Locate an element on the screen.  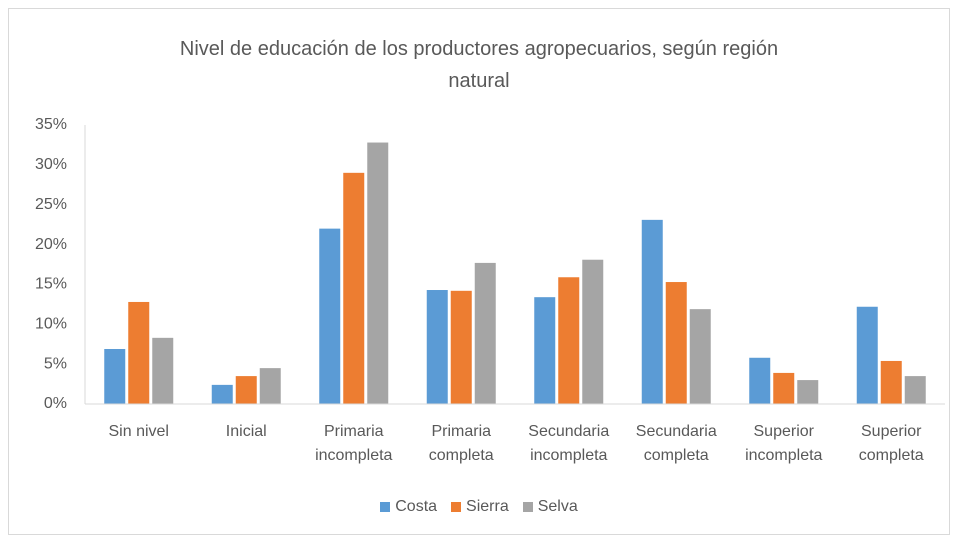
y-tick-label: 20% is located at coordinates (51, 244).